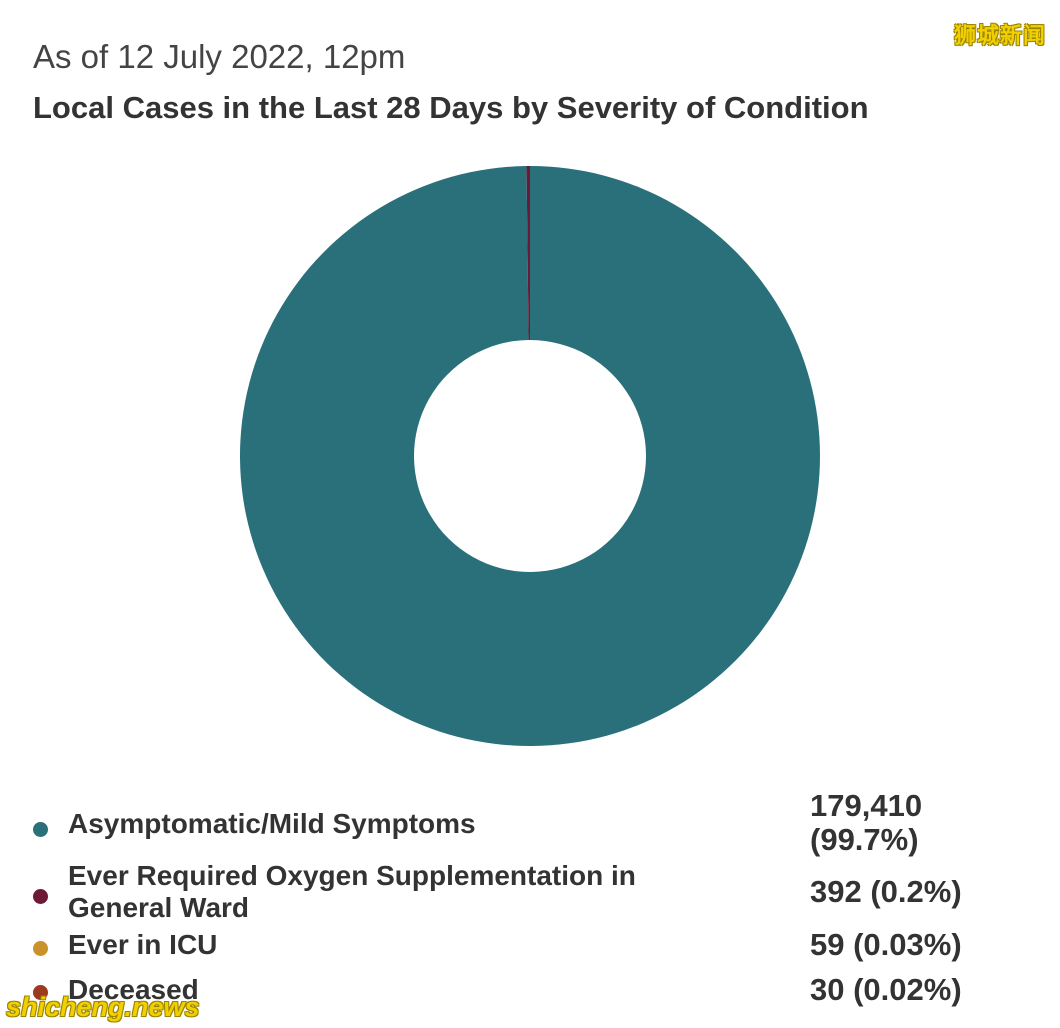 This screenshot has height=1028, width=1060. Describe the element at coordinates (999, 36) in the screenshot. I see `watermark-logo-top: 狮城新闻` at that location.